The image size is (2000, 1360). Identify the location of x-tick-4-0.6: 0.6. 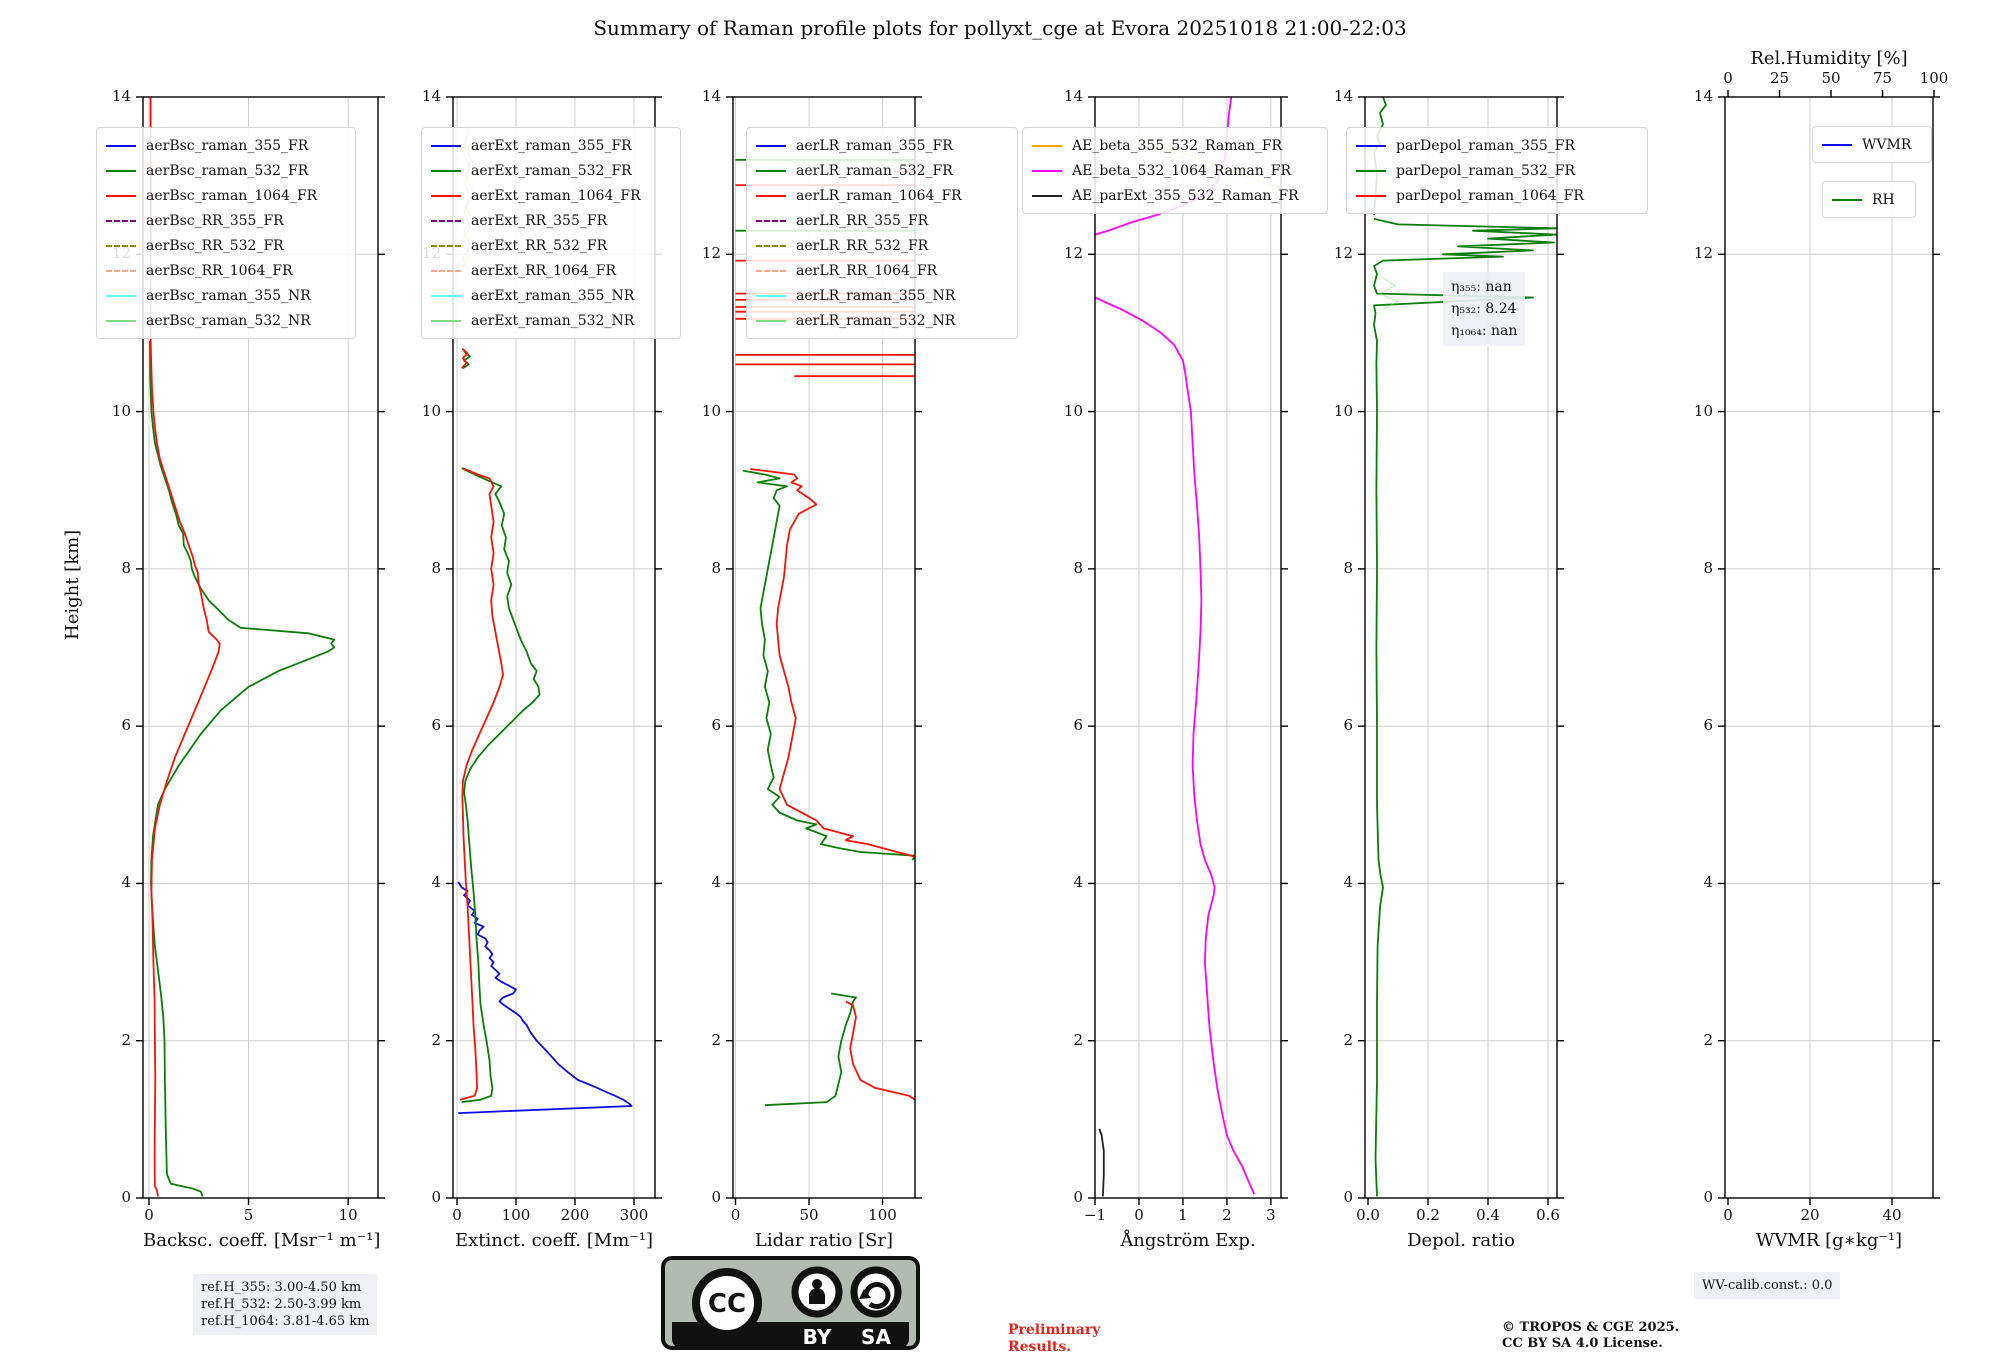
(1548, 1215).